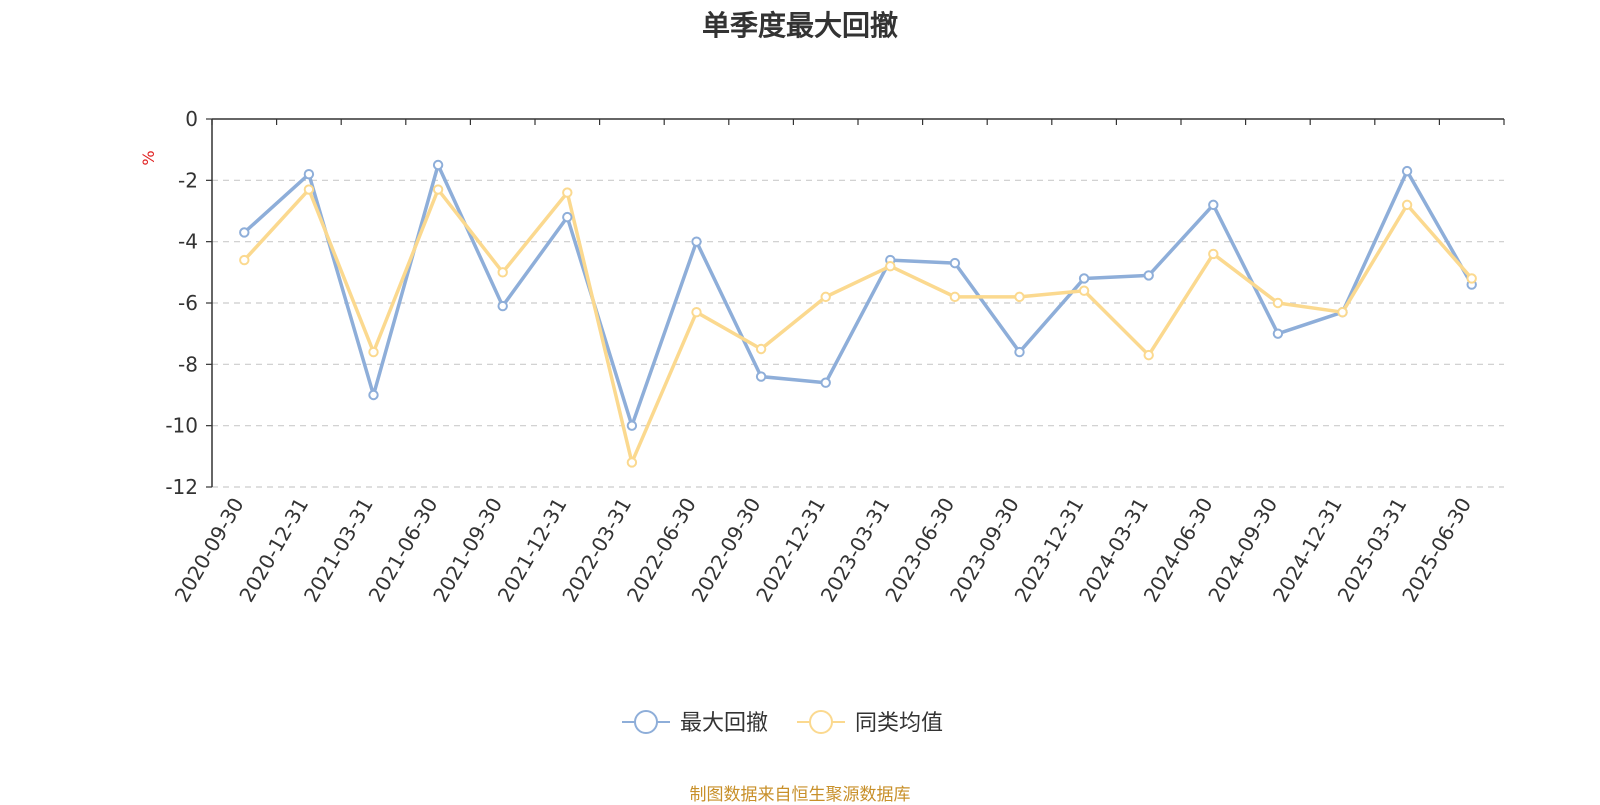 The width and height of the screenshot is (1600, 805). I want to click on source-note: 制图数据来自恒生聚源数据库, so click(800, 795).